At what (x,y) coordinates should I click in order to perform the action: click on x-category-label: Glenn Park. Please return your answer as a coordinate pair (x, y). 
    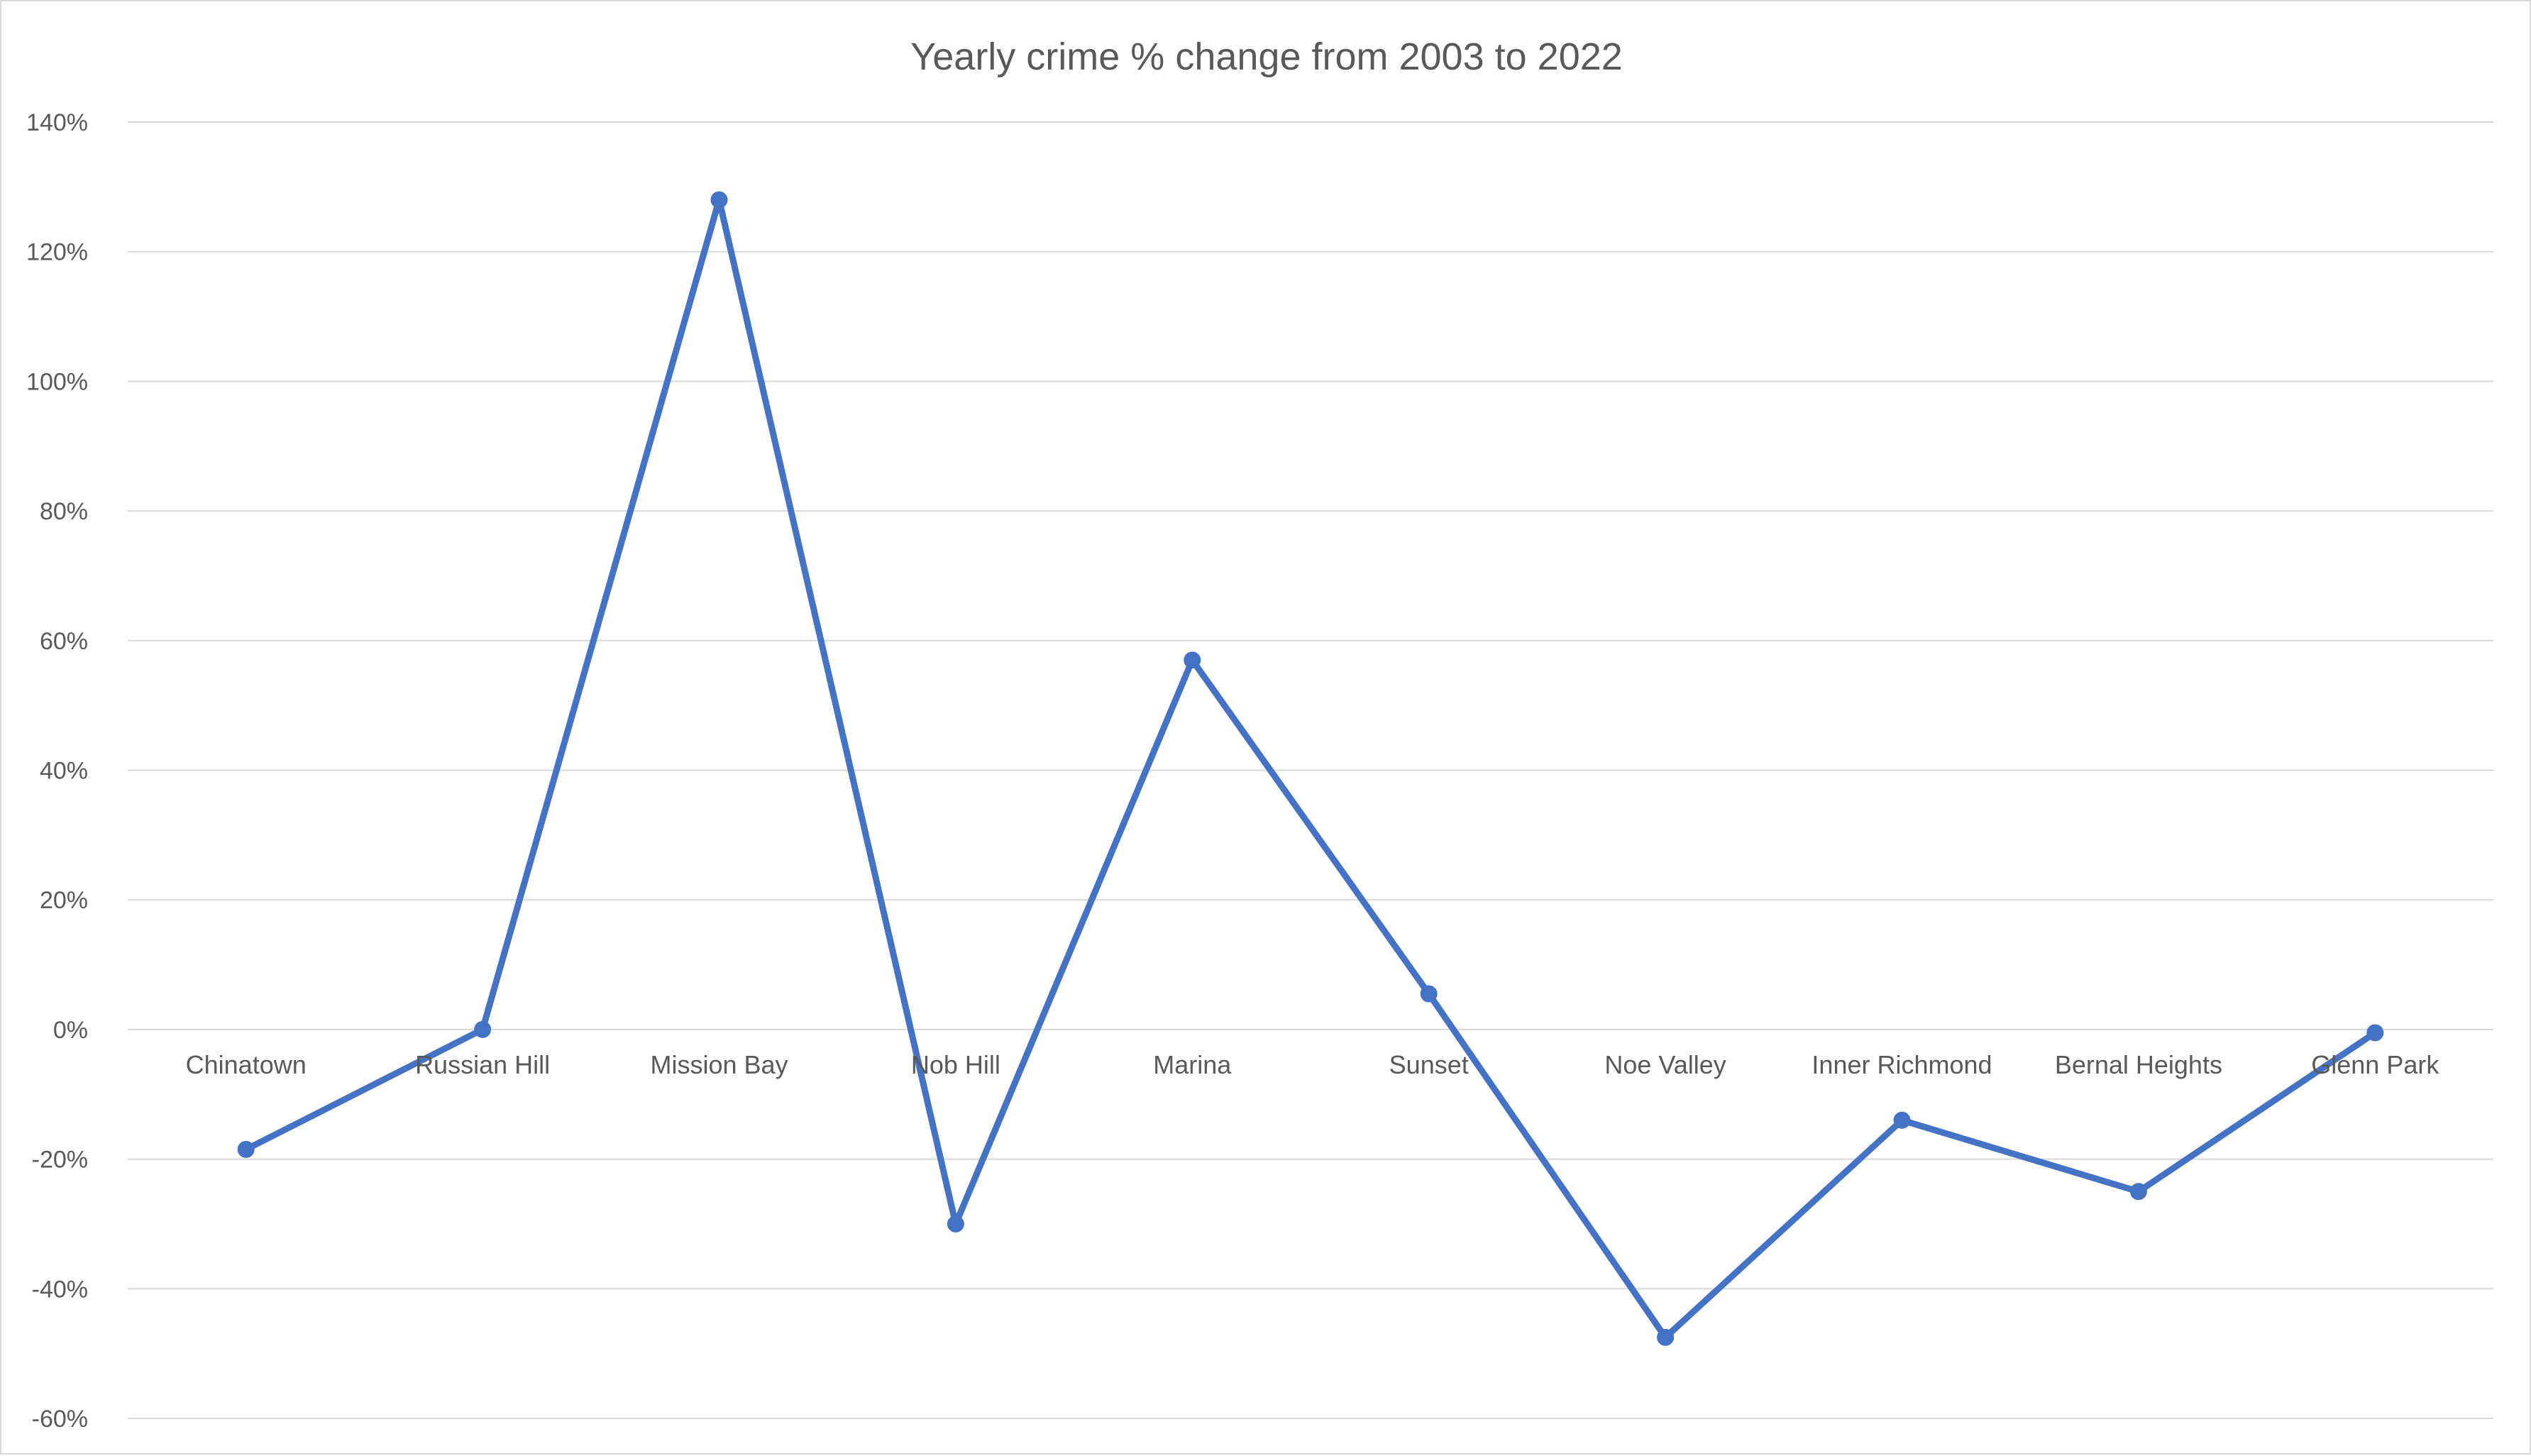
    Looking at the image, I should click on (2375, 1064).